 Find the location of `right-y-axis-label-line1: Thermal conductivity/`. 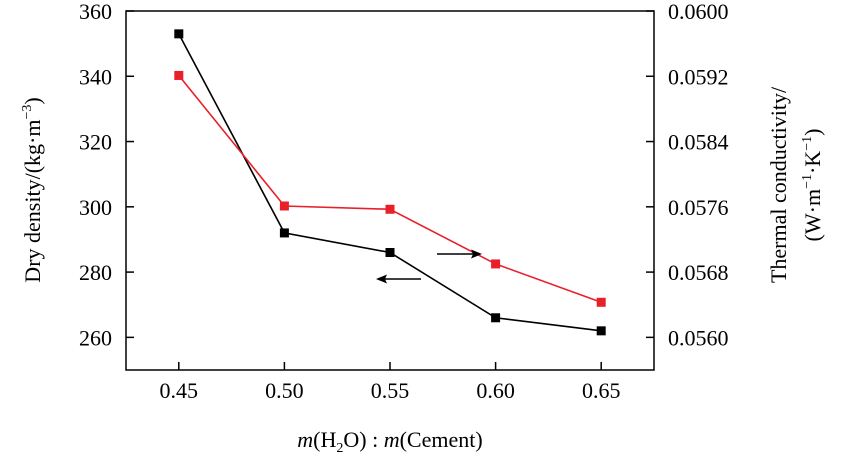

right-y-axis-label-line1: Thermal conductivity/ is located at coordinates (778, 184).